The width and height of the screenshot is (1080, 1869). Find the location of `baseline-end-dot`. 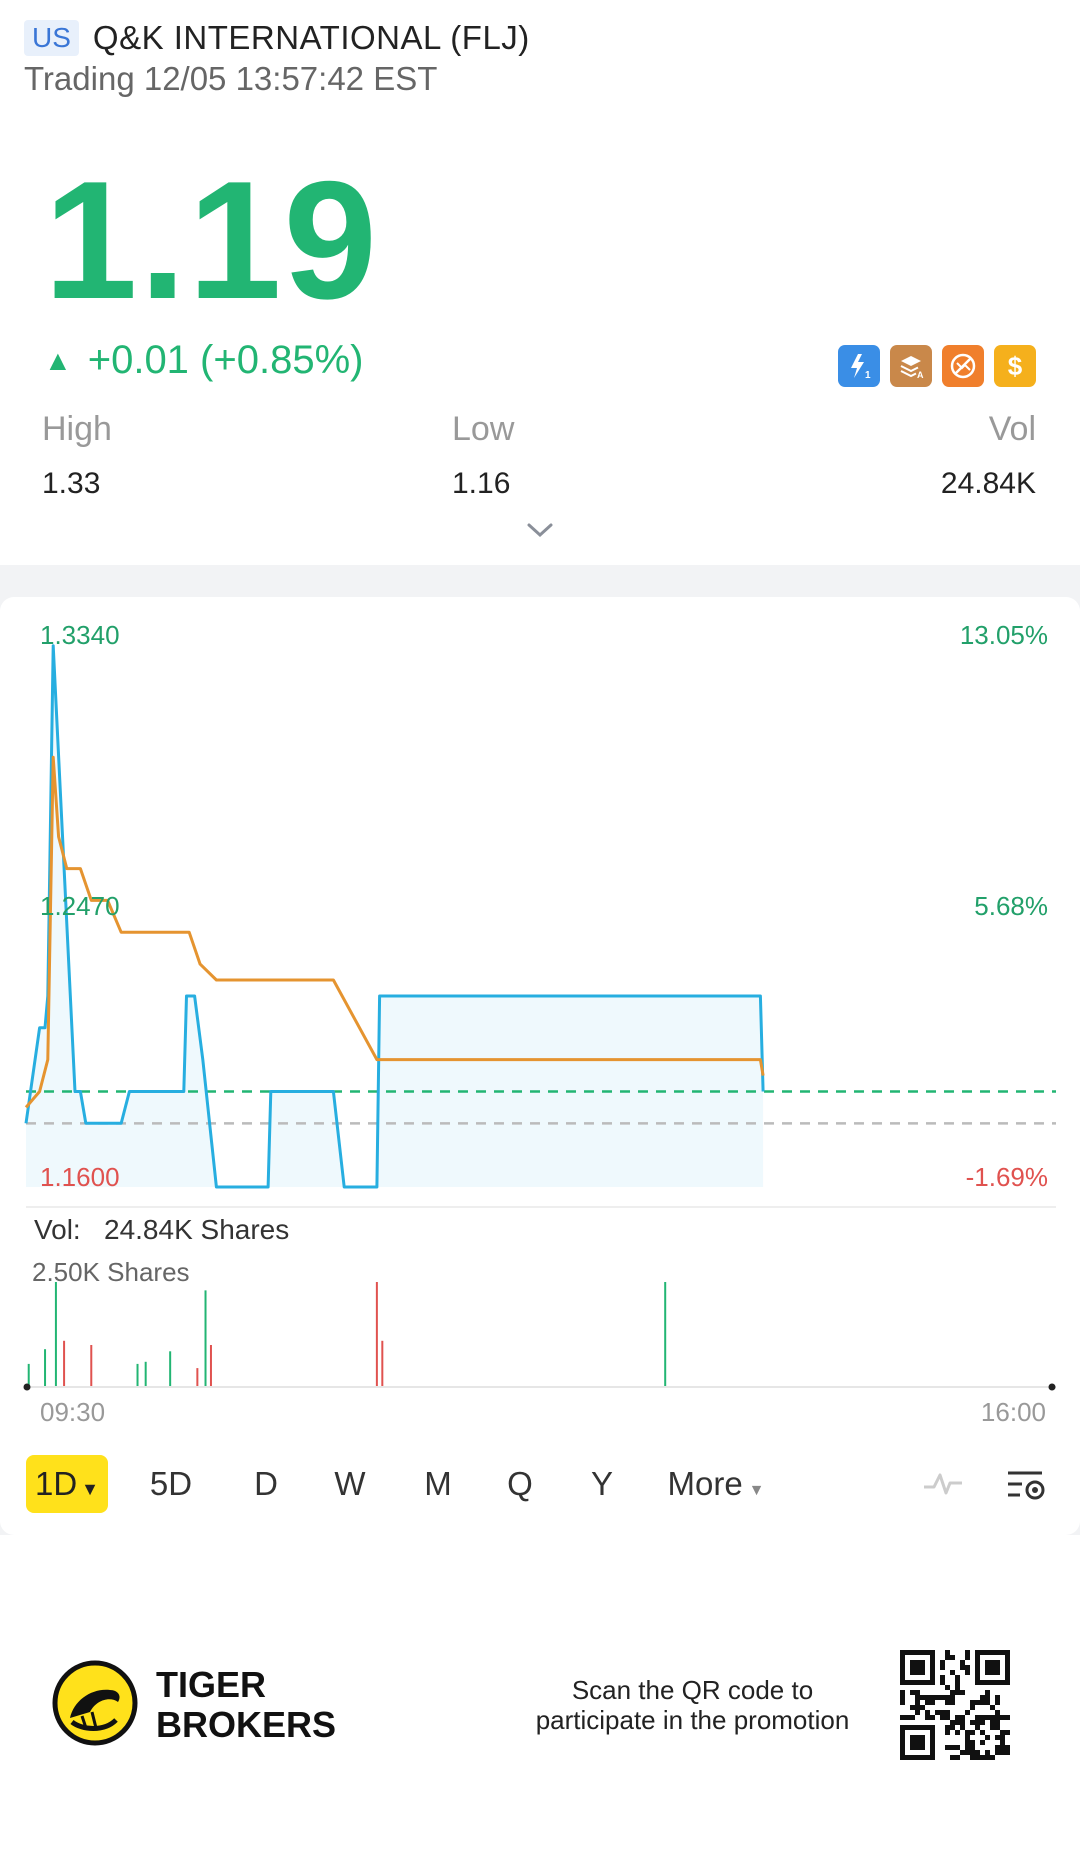

baseline-end-dot is located at coordinates (1052, 1387).